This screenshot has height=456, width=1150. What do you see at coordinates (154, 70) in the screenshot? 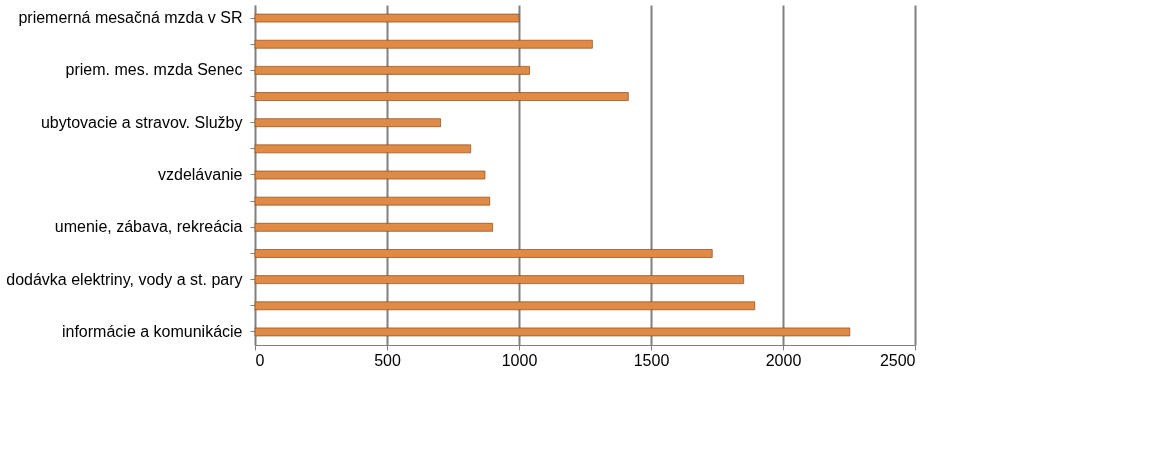
I see `y-tick-label: priem. mes. mzda Senec` at bounding box center [154, 70].